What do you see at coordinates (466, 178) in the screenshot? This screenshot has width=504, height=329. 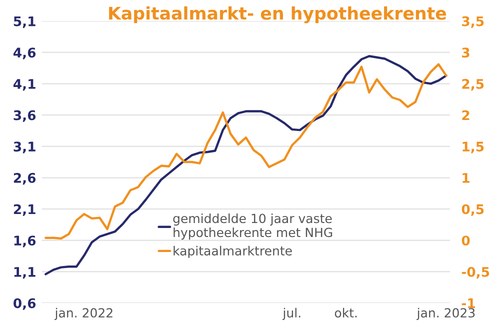 I see `y2-tick-label: 1` at bounding box center [466, 178].